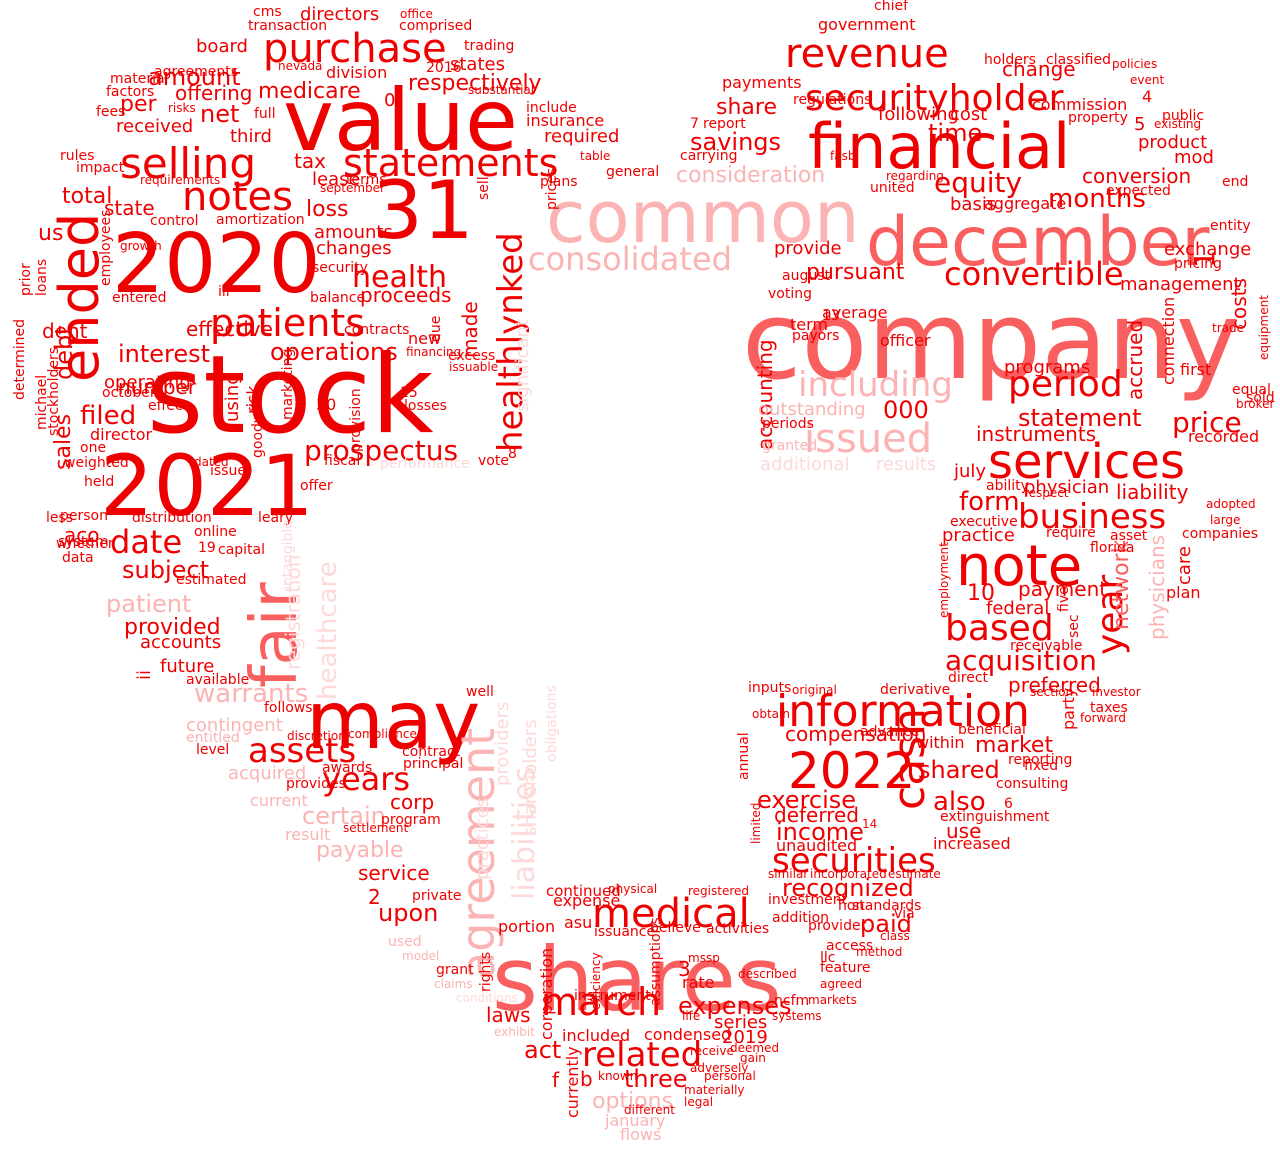 The image size is (1280, 1161). I want to click on word-14: 14, so click(869, 824).